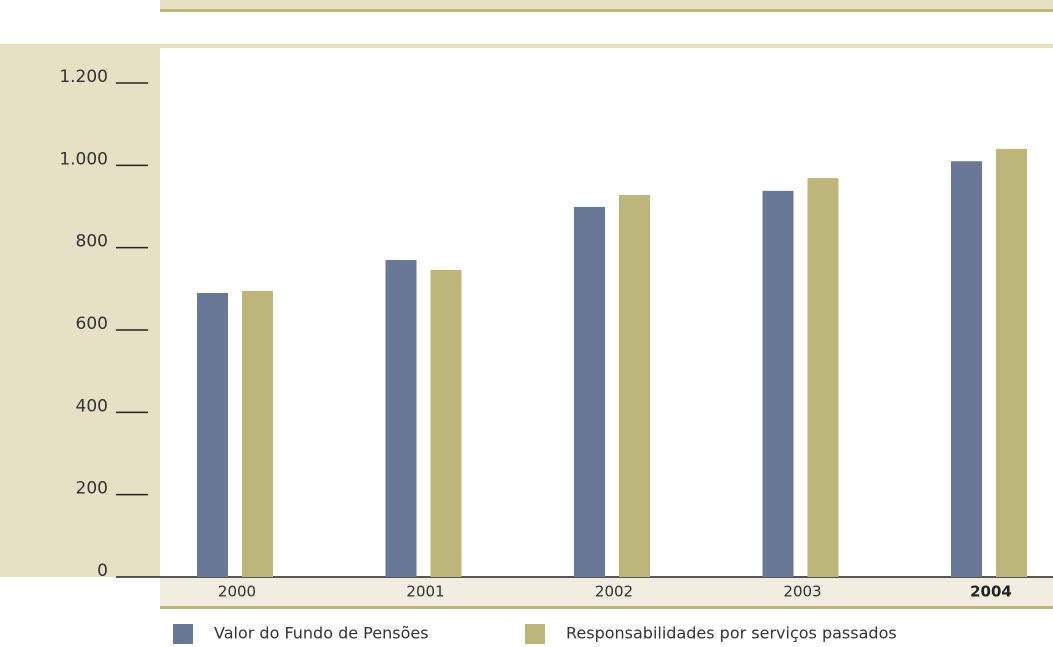  Describe the element at coordinates (92, 324) in the screenshot. I see `y-tick-label: 600` at that location.